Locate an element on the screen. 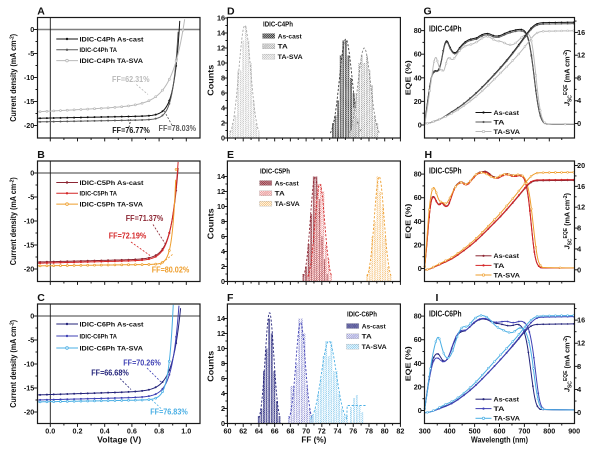 Image resolution: width=600 pixels, height=455 pixels. svg-text: 900 is located at coordinates (574, 431).